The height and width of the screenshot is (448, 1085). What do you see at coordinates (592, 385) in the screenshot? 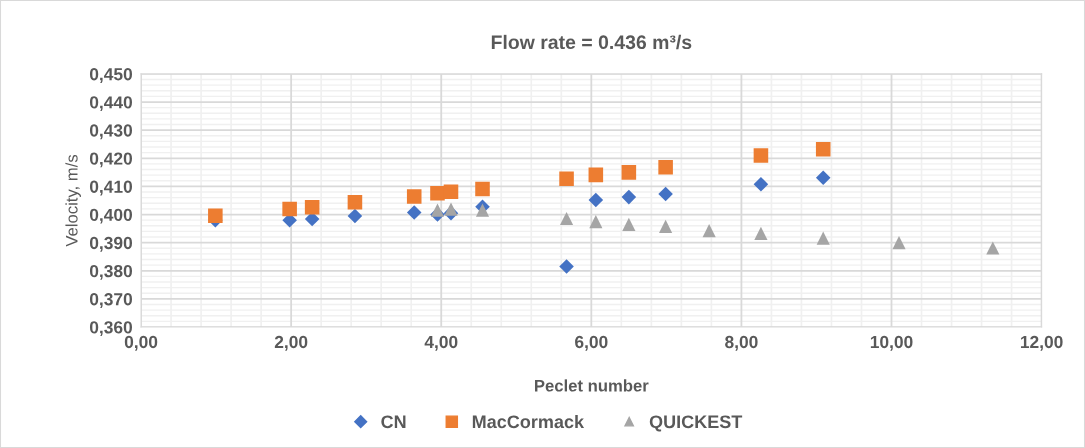
I see `x-axis-title: Peclet number` at bounding box center [592, 385].